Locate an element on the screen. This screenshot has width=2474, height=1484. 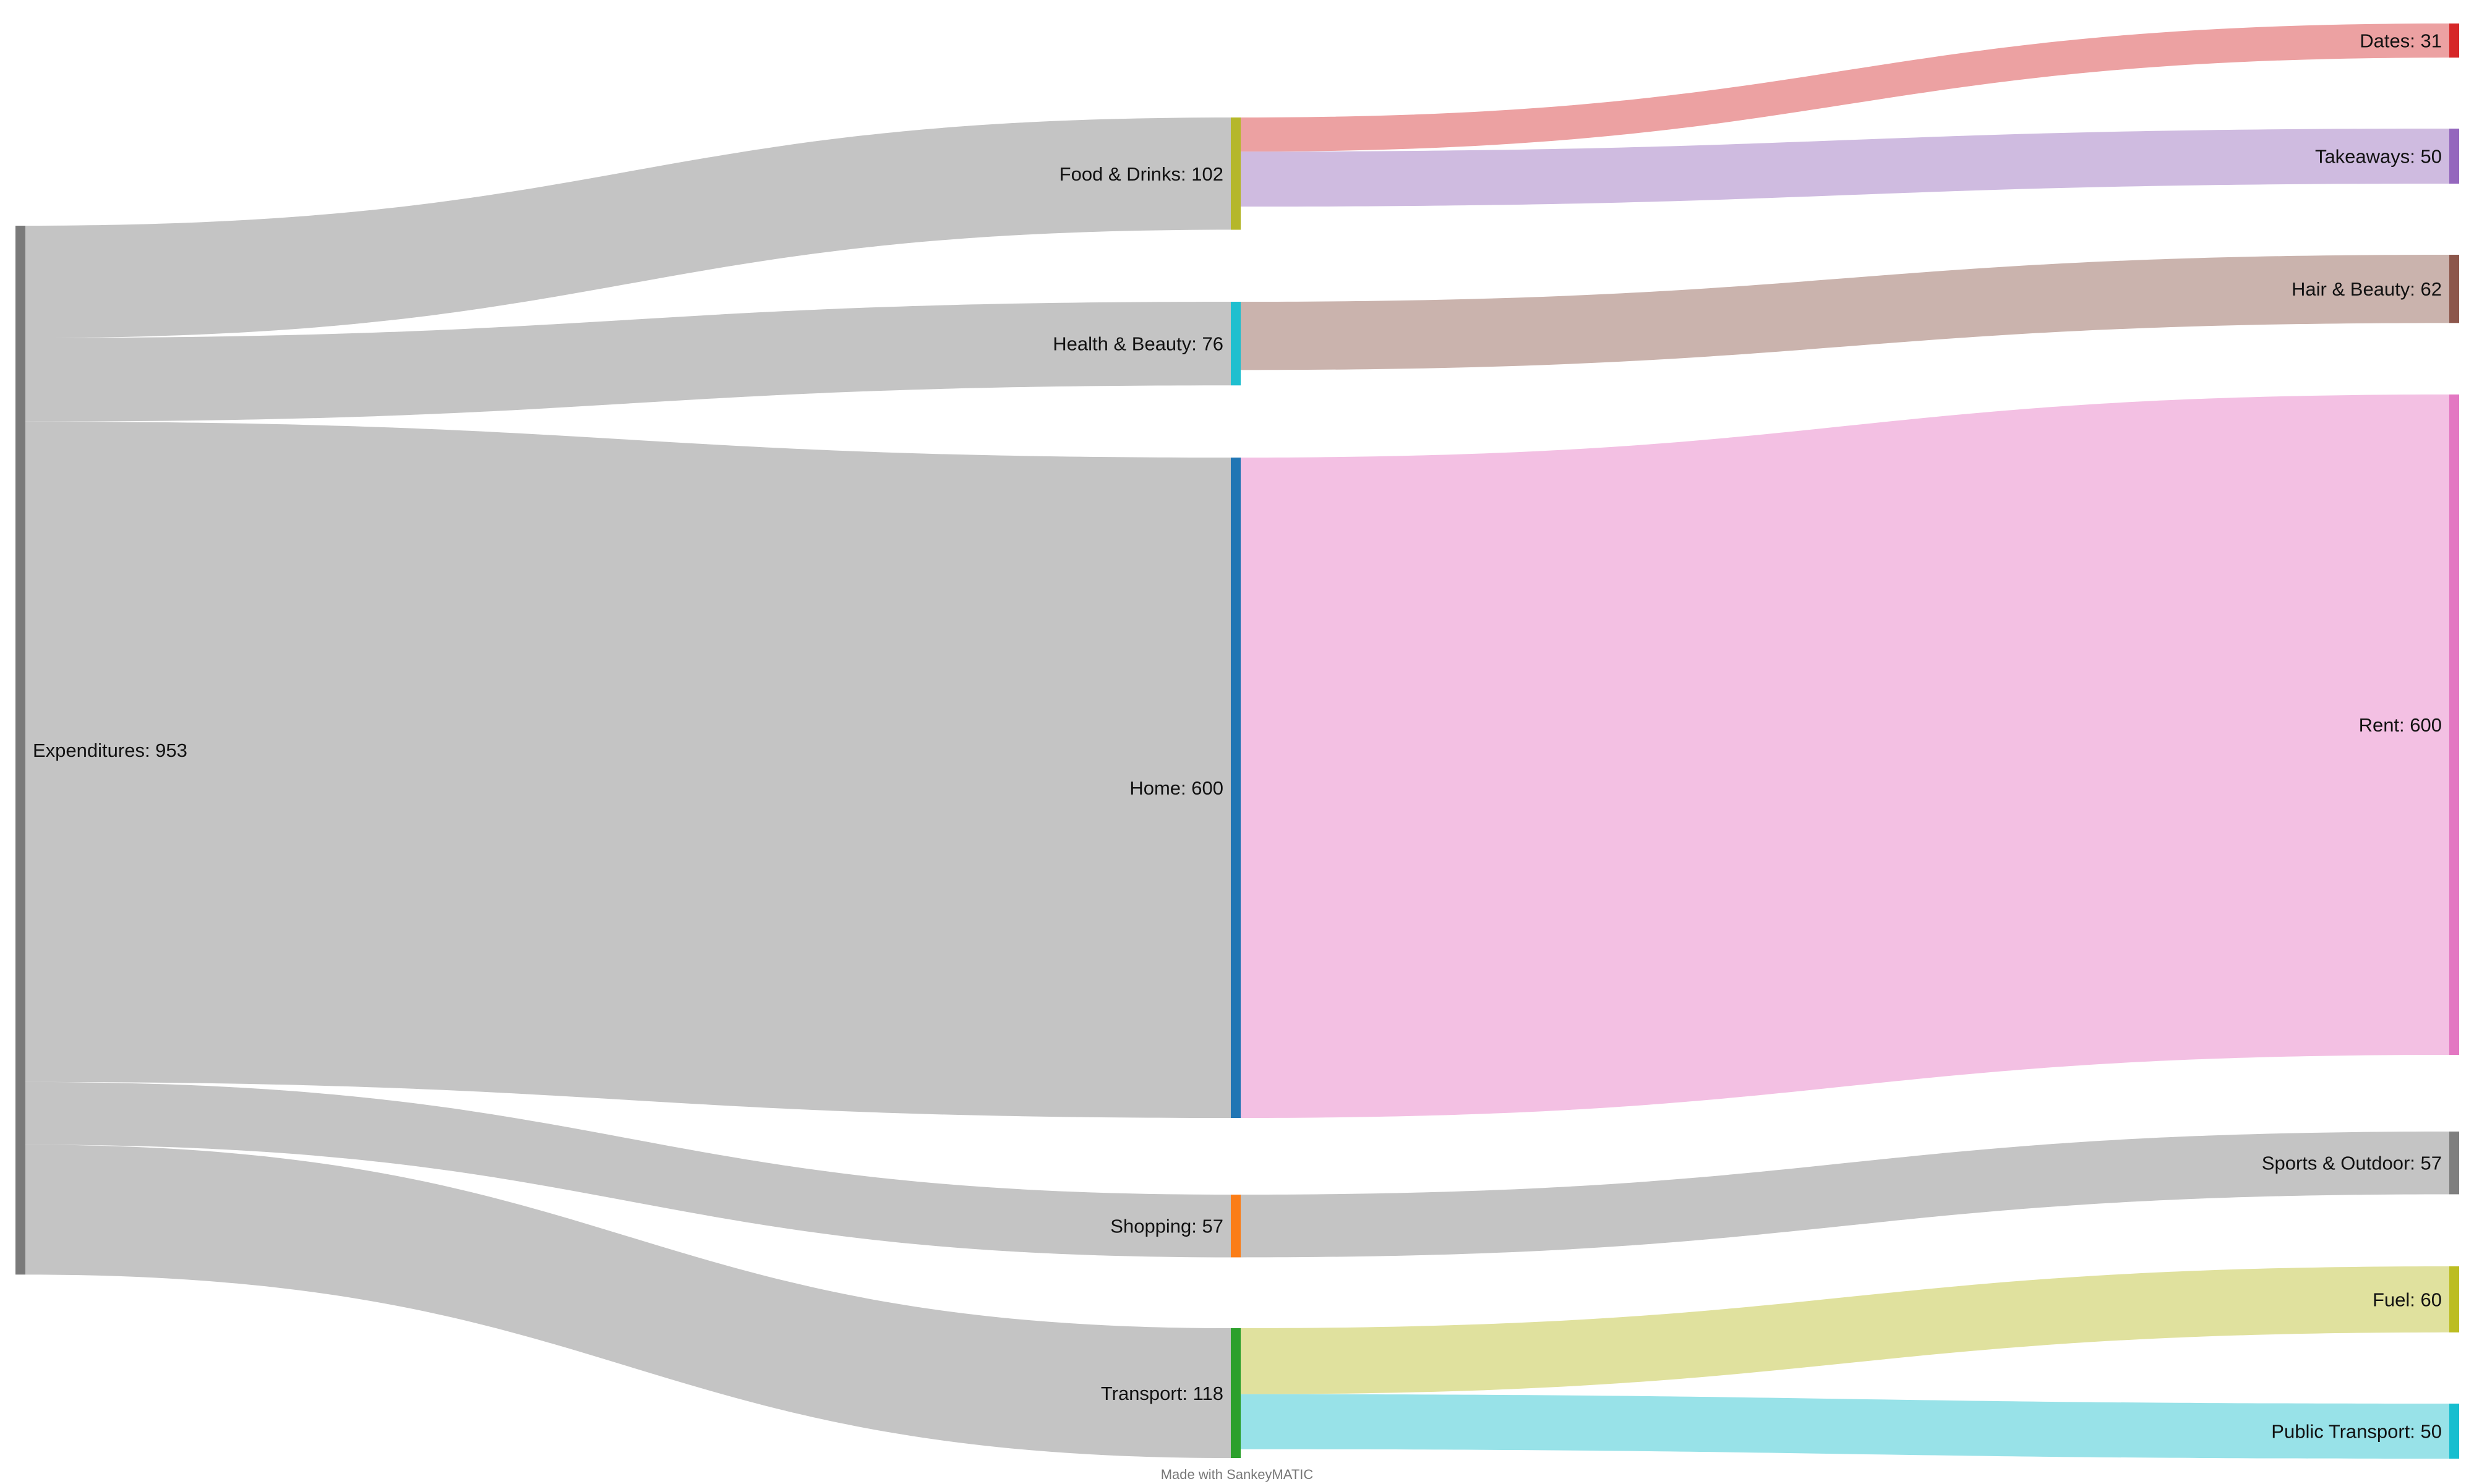
node-label-shopping: Shopping: 57 is located at coordinates (1167, 1226).